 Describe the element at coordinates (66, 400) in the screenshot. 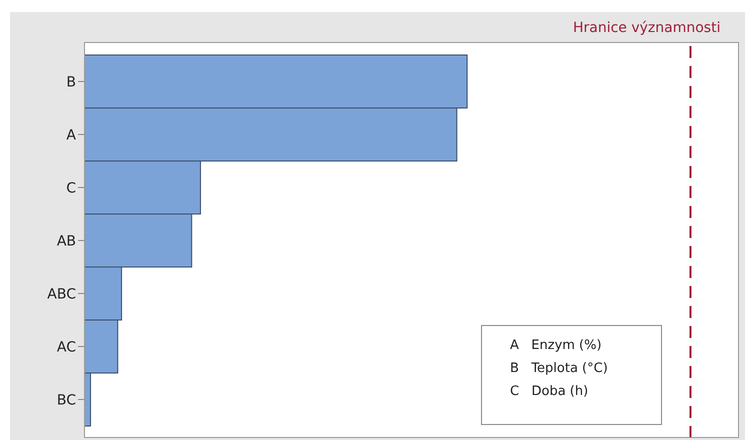

I see `y-tick-label: BC` at that location.